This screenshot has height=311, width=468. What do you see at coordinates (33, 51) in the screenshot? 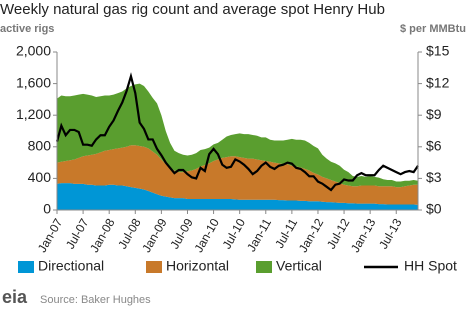
I see `y-tick-label: 2,000` at bounding box center [33, 51].